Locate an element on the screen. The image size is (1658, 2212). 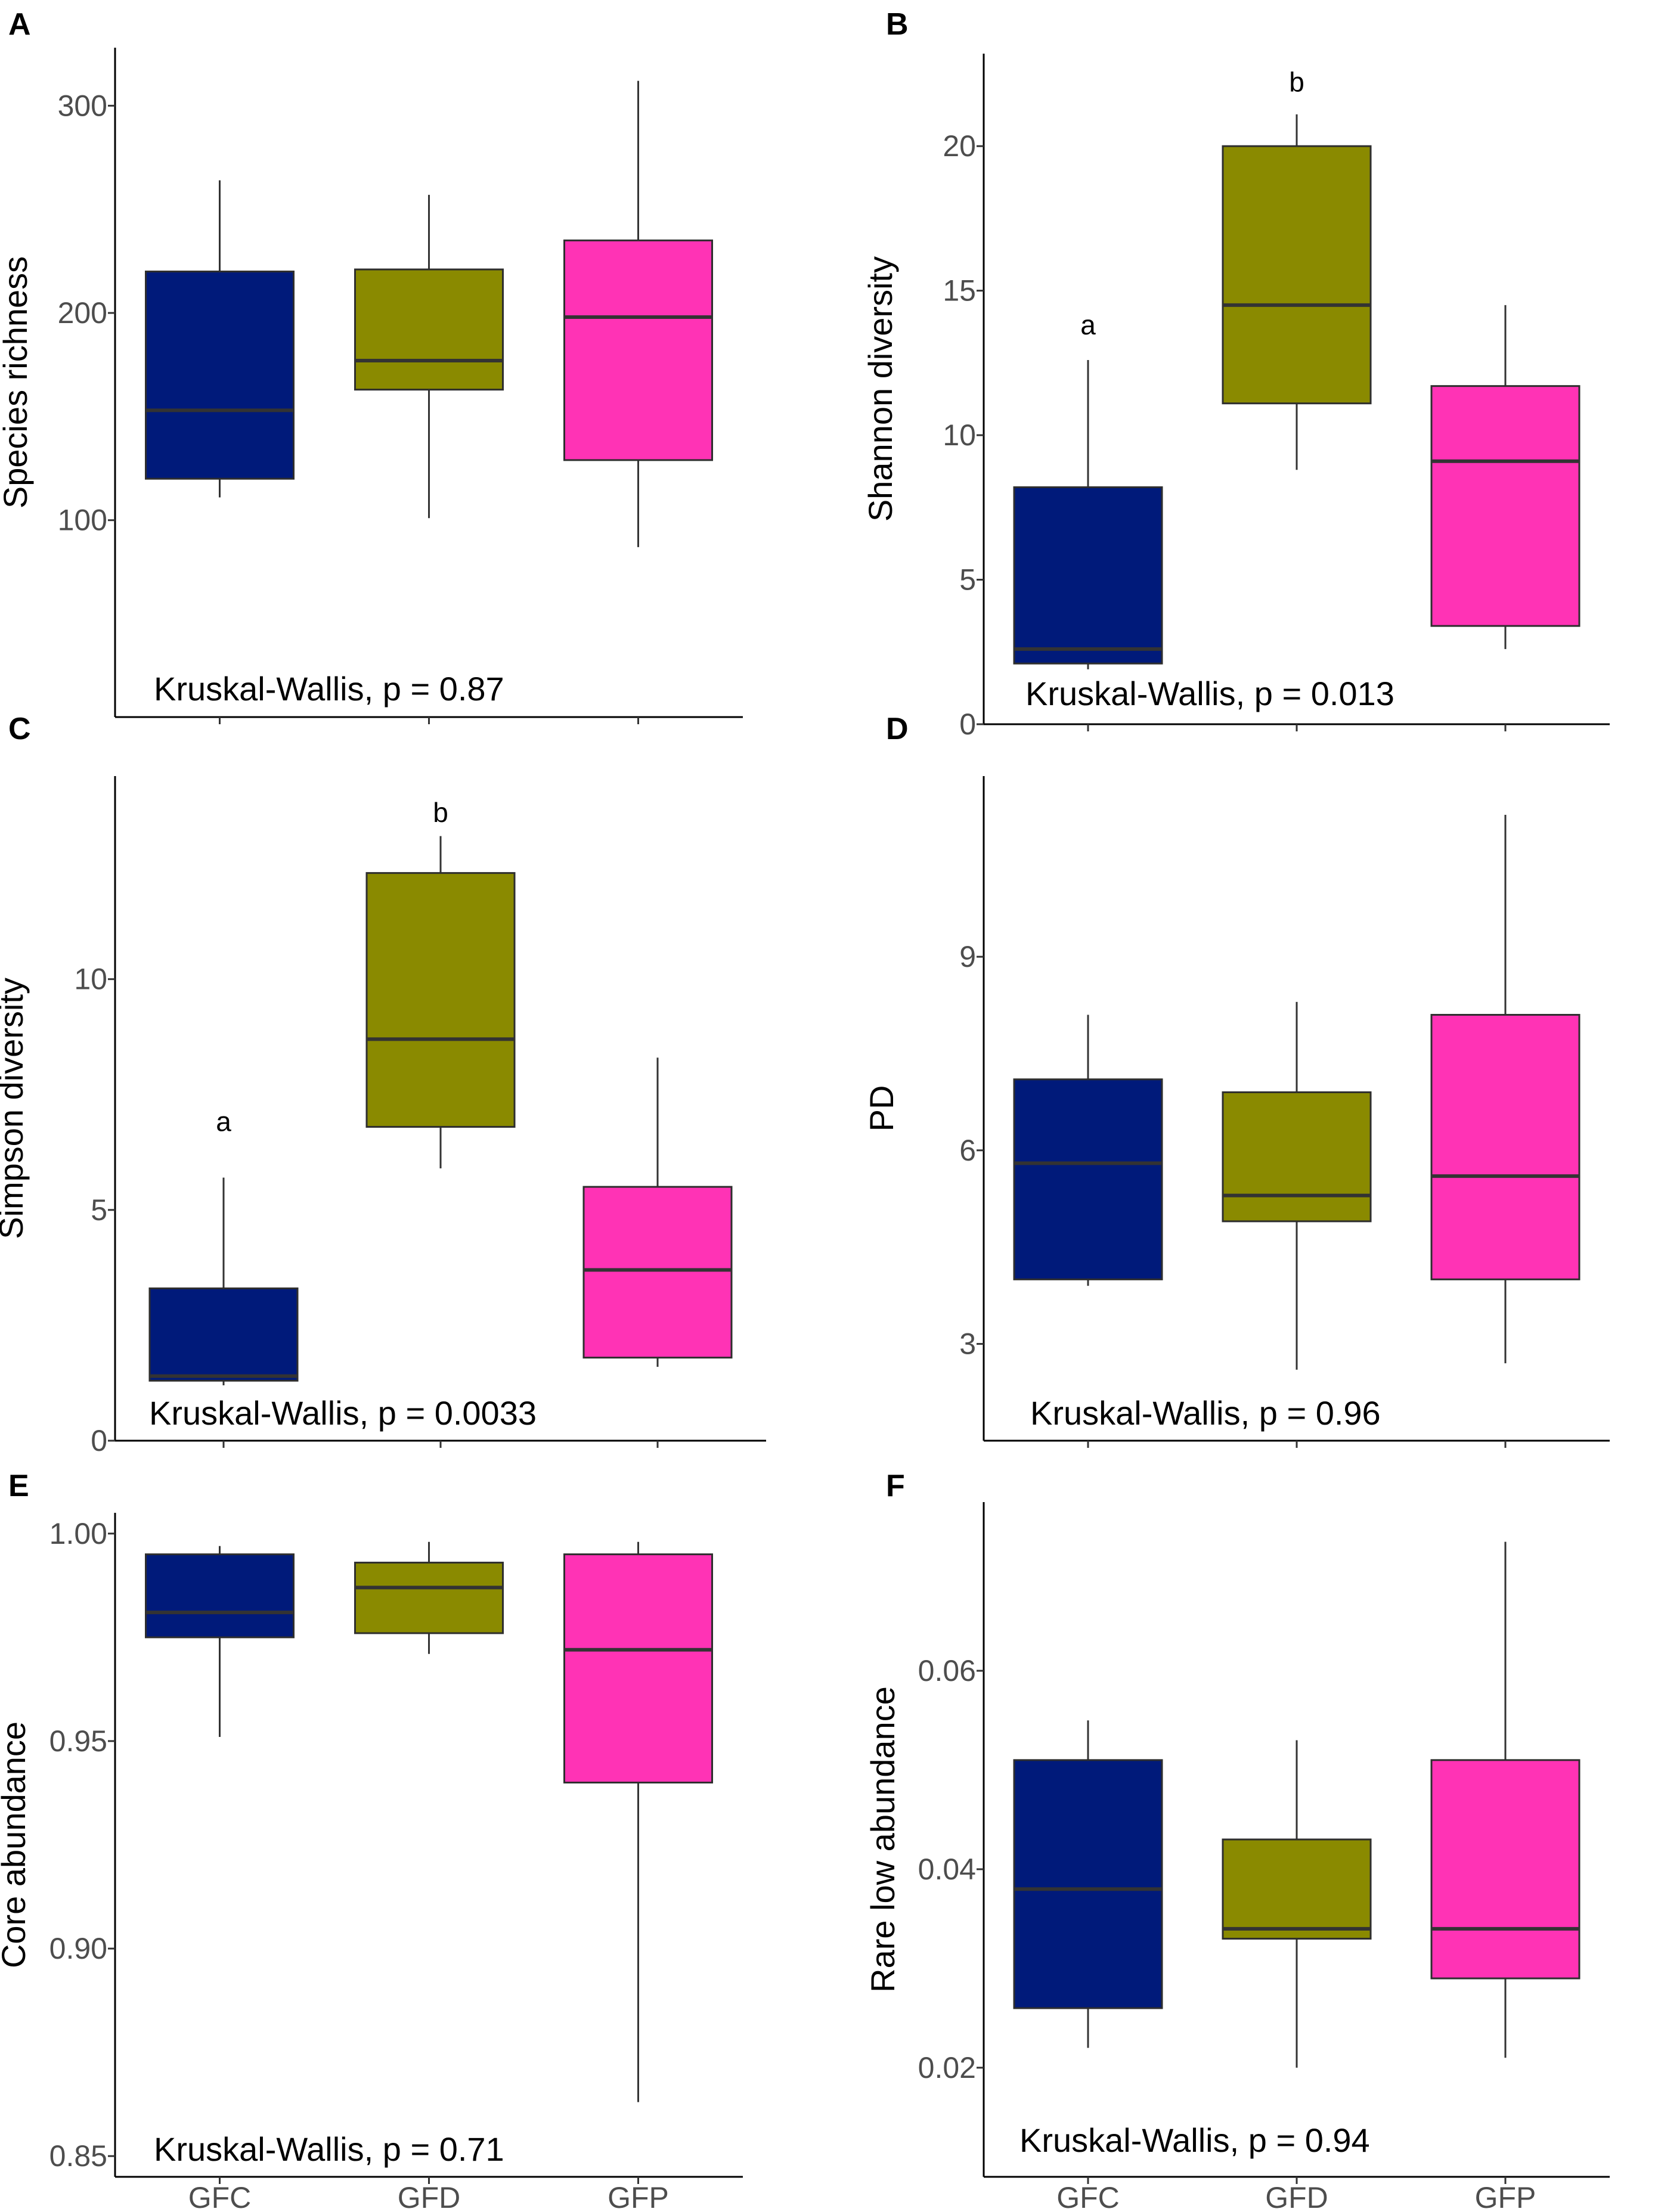
panel-b-ytick-label: 10 is located at coordinates (960, 435).